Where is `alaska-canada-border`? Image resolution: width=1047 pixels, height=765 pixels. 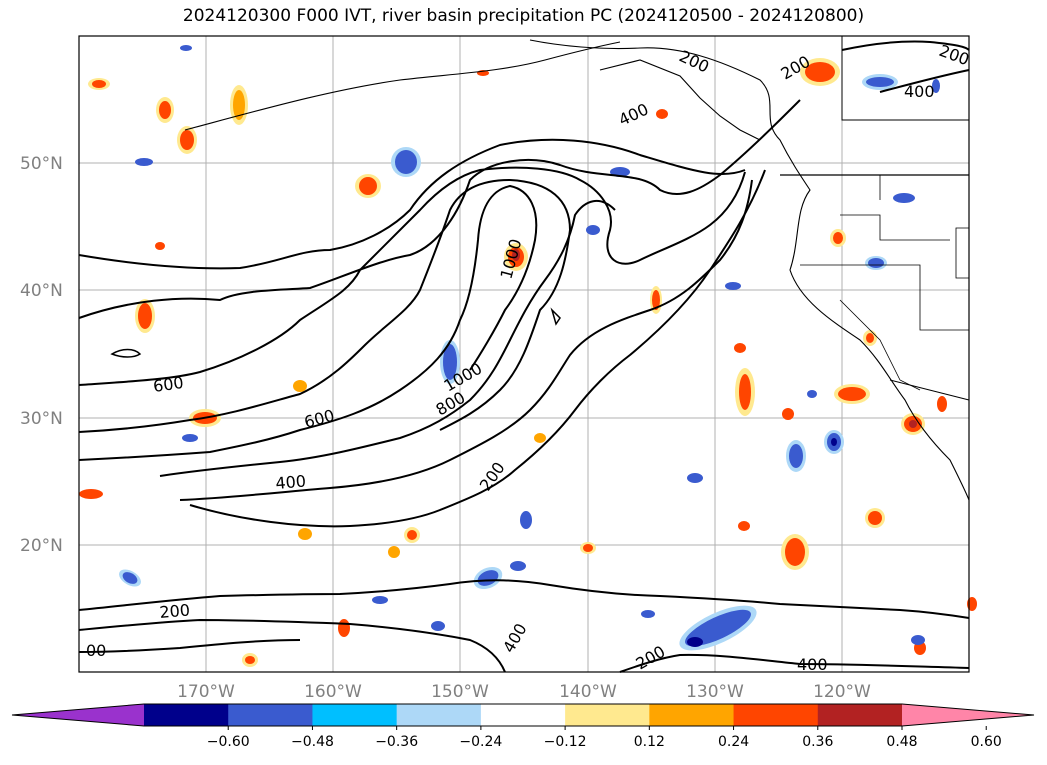
alaska-canada-border is located at coordinates (905, 78).